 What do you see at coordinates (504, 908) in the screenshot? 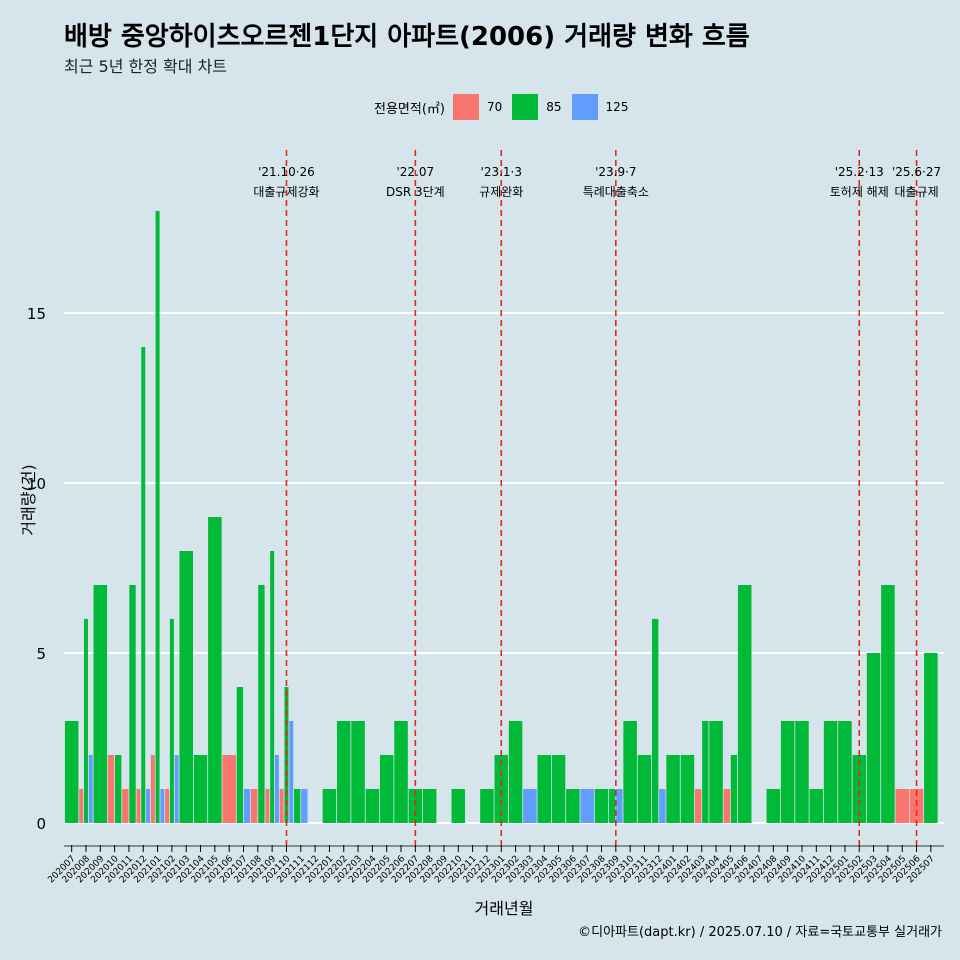
I see `x-axis-title: 거래년월` at bounding box center [504, 908].